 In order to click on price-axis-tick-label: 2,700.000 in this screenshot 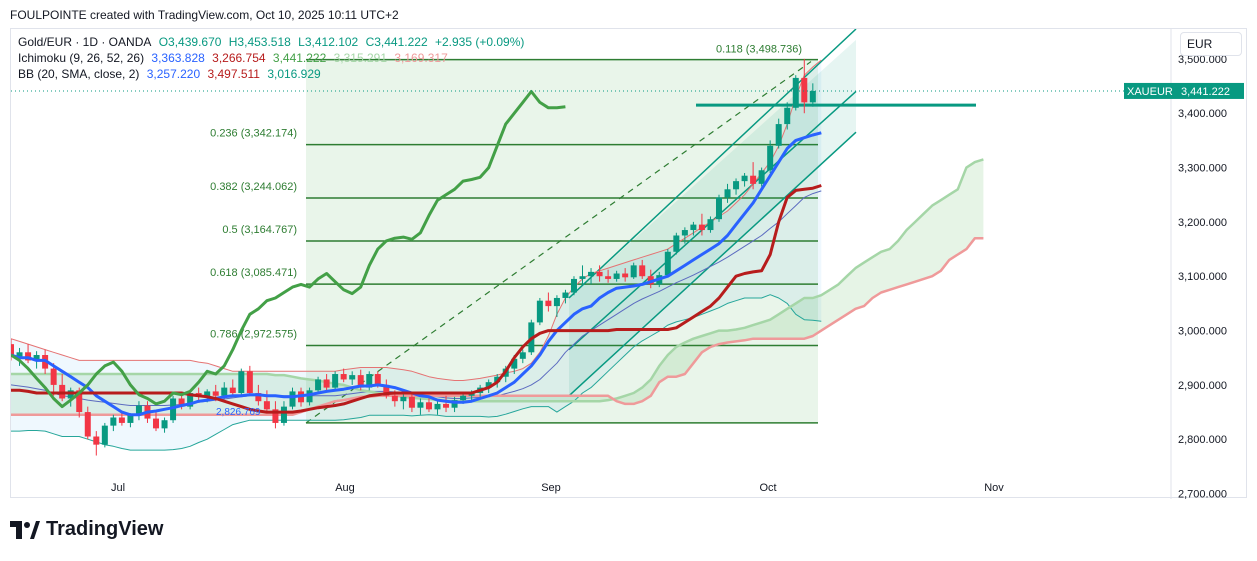, I will do `click(1202, 494)`.